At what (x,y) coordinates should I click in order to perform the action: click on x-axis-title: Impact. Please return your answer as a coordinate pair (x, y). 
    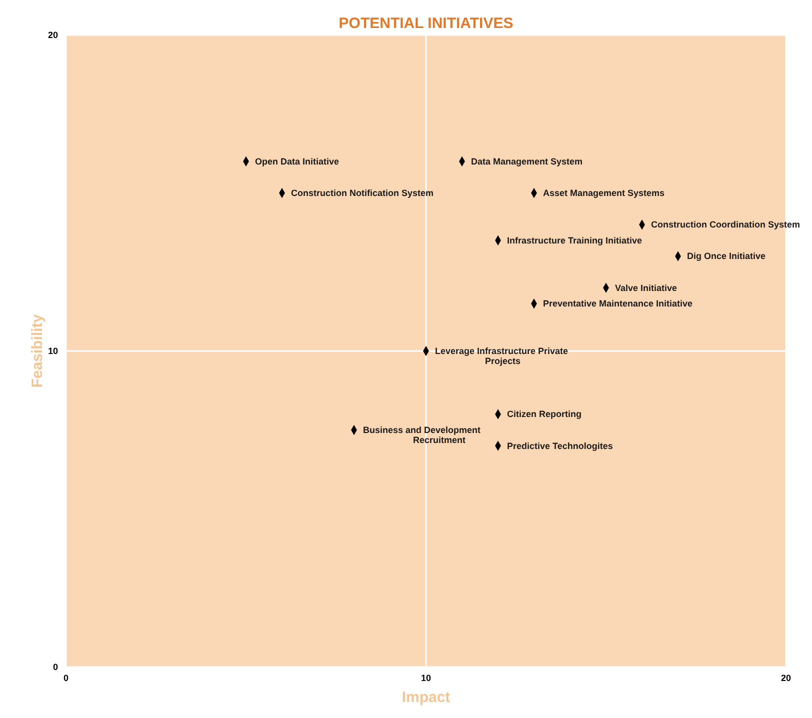
    Looking at the image, I should click on (426, 697).